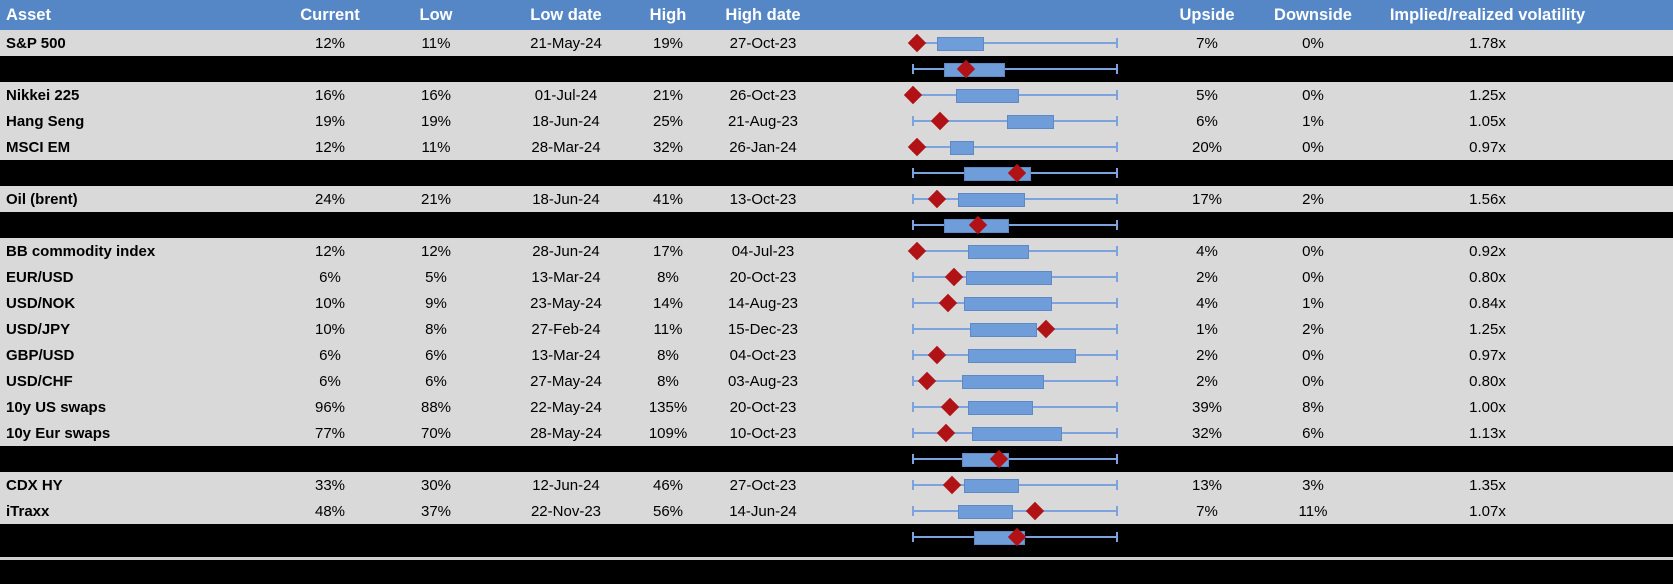 The height and width of the screenshot is (584, 1673). What do you see at coordinates (668, 147) in the screenshot?
I see `cell-high: 32%` at bounding box center [668, 147].